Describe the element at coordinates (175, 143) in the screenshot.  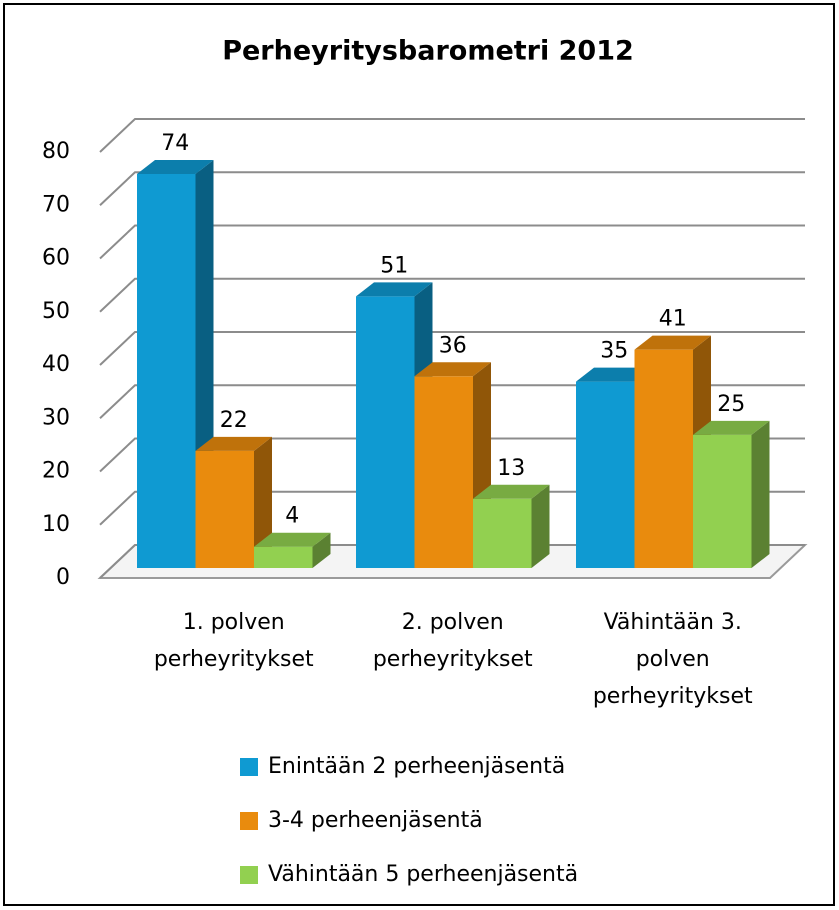
I see `data-label: 74` at that location.